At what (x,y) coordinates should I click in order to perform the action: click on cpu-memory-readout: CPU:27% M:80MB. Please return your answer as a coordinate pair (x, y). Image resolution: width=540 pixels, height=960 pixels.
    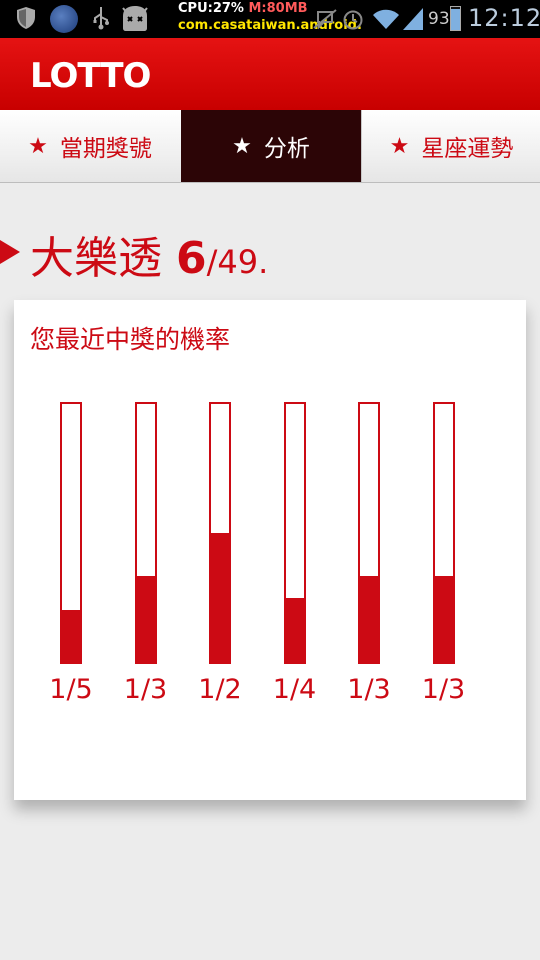
    Looking at the image, I should click on (243, 8).